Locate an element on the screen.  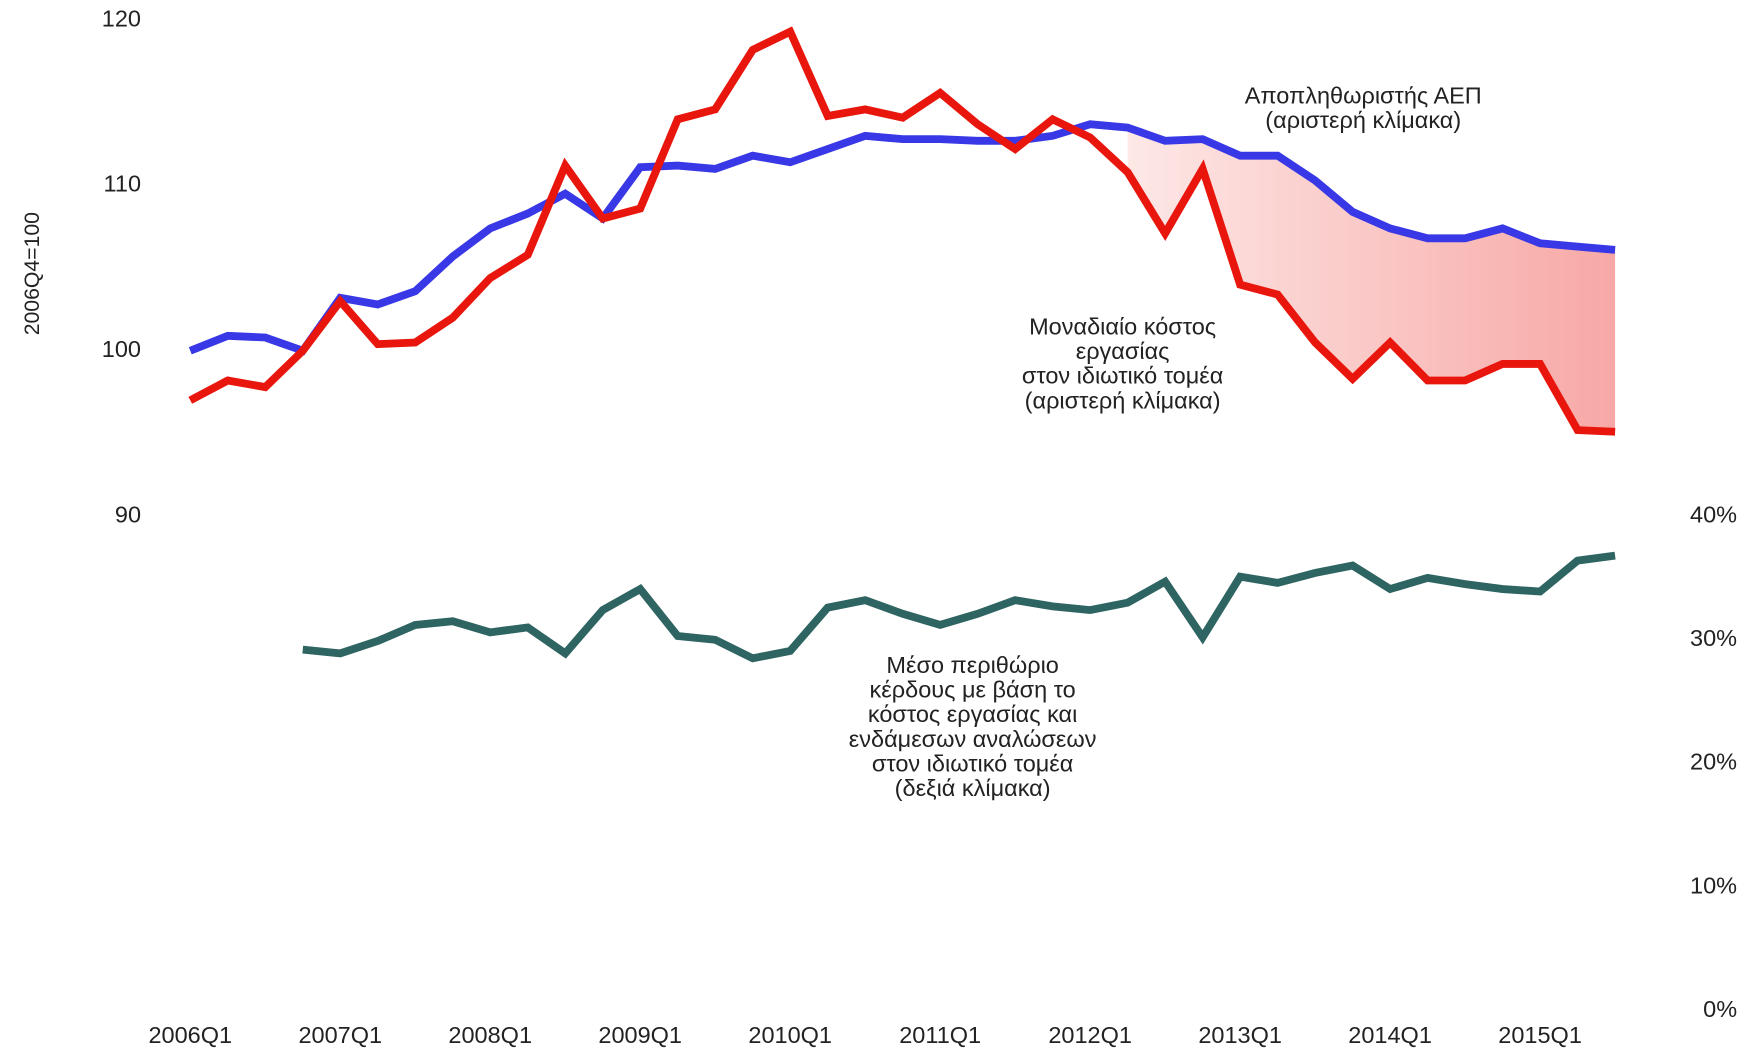
y-tick-label: 100 is located at coordinates (121, 349).